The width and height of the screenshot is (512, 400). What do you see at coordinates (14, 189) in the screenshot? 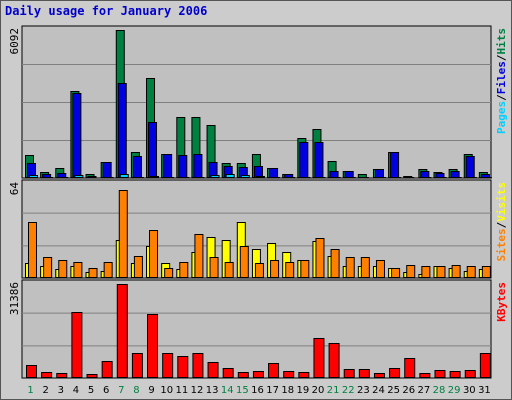
I see `y-max-label: 64` at bounding box center [14, 189].